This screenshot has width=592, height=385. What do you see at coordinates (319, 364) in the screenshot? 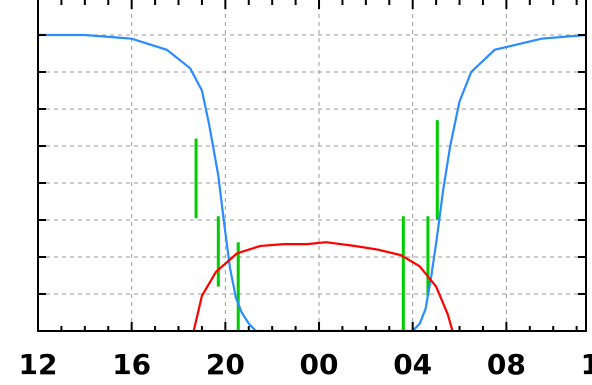
I see `x-tick-label: 00` at bounding box center [319, 364].